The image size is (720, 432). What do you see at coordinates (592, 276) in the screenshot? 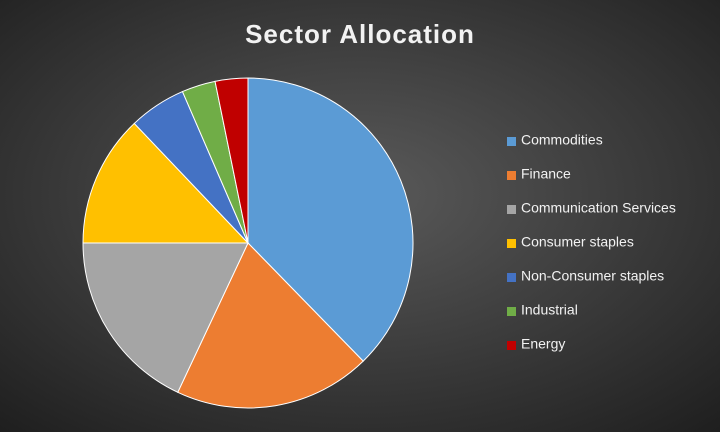
I see `legend-label: Non-Consumer staples` at bounding box center [592, 276].